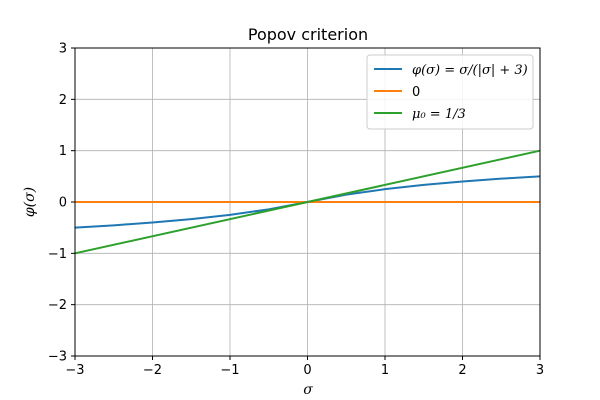  I want to click on x-tick-label: 1, so click(385, 370).